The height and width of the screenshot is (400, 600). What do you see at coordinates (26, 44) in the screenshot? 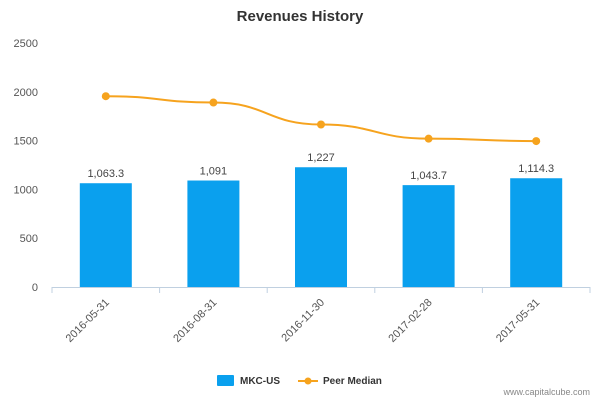
I see `y-tick-label: 2500` at bounding box center [26, 44].